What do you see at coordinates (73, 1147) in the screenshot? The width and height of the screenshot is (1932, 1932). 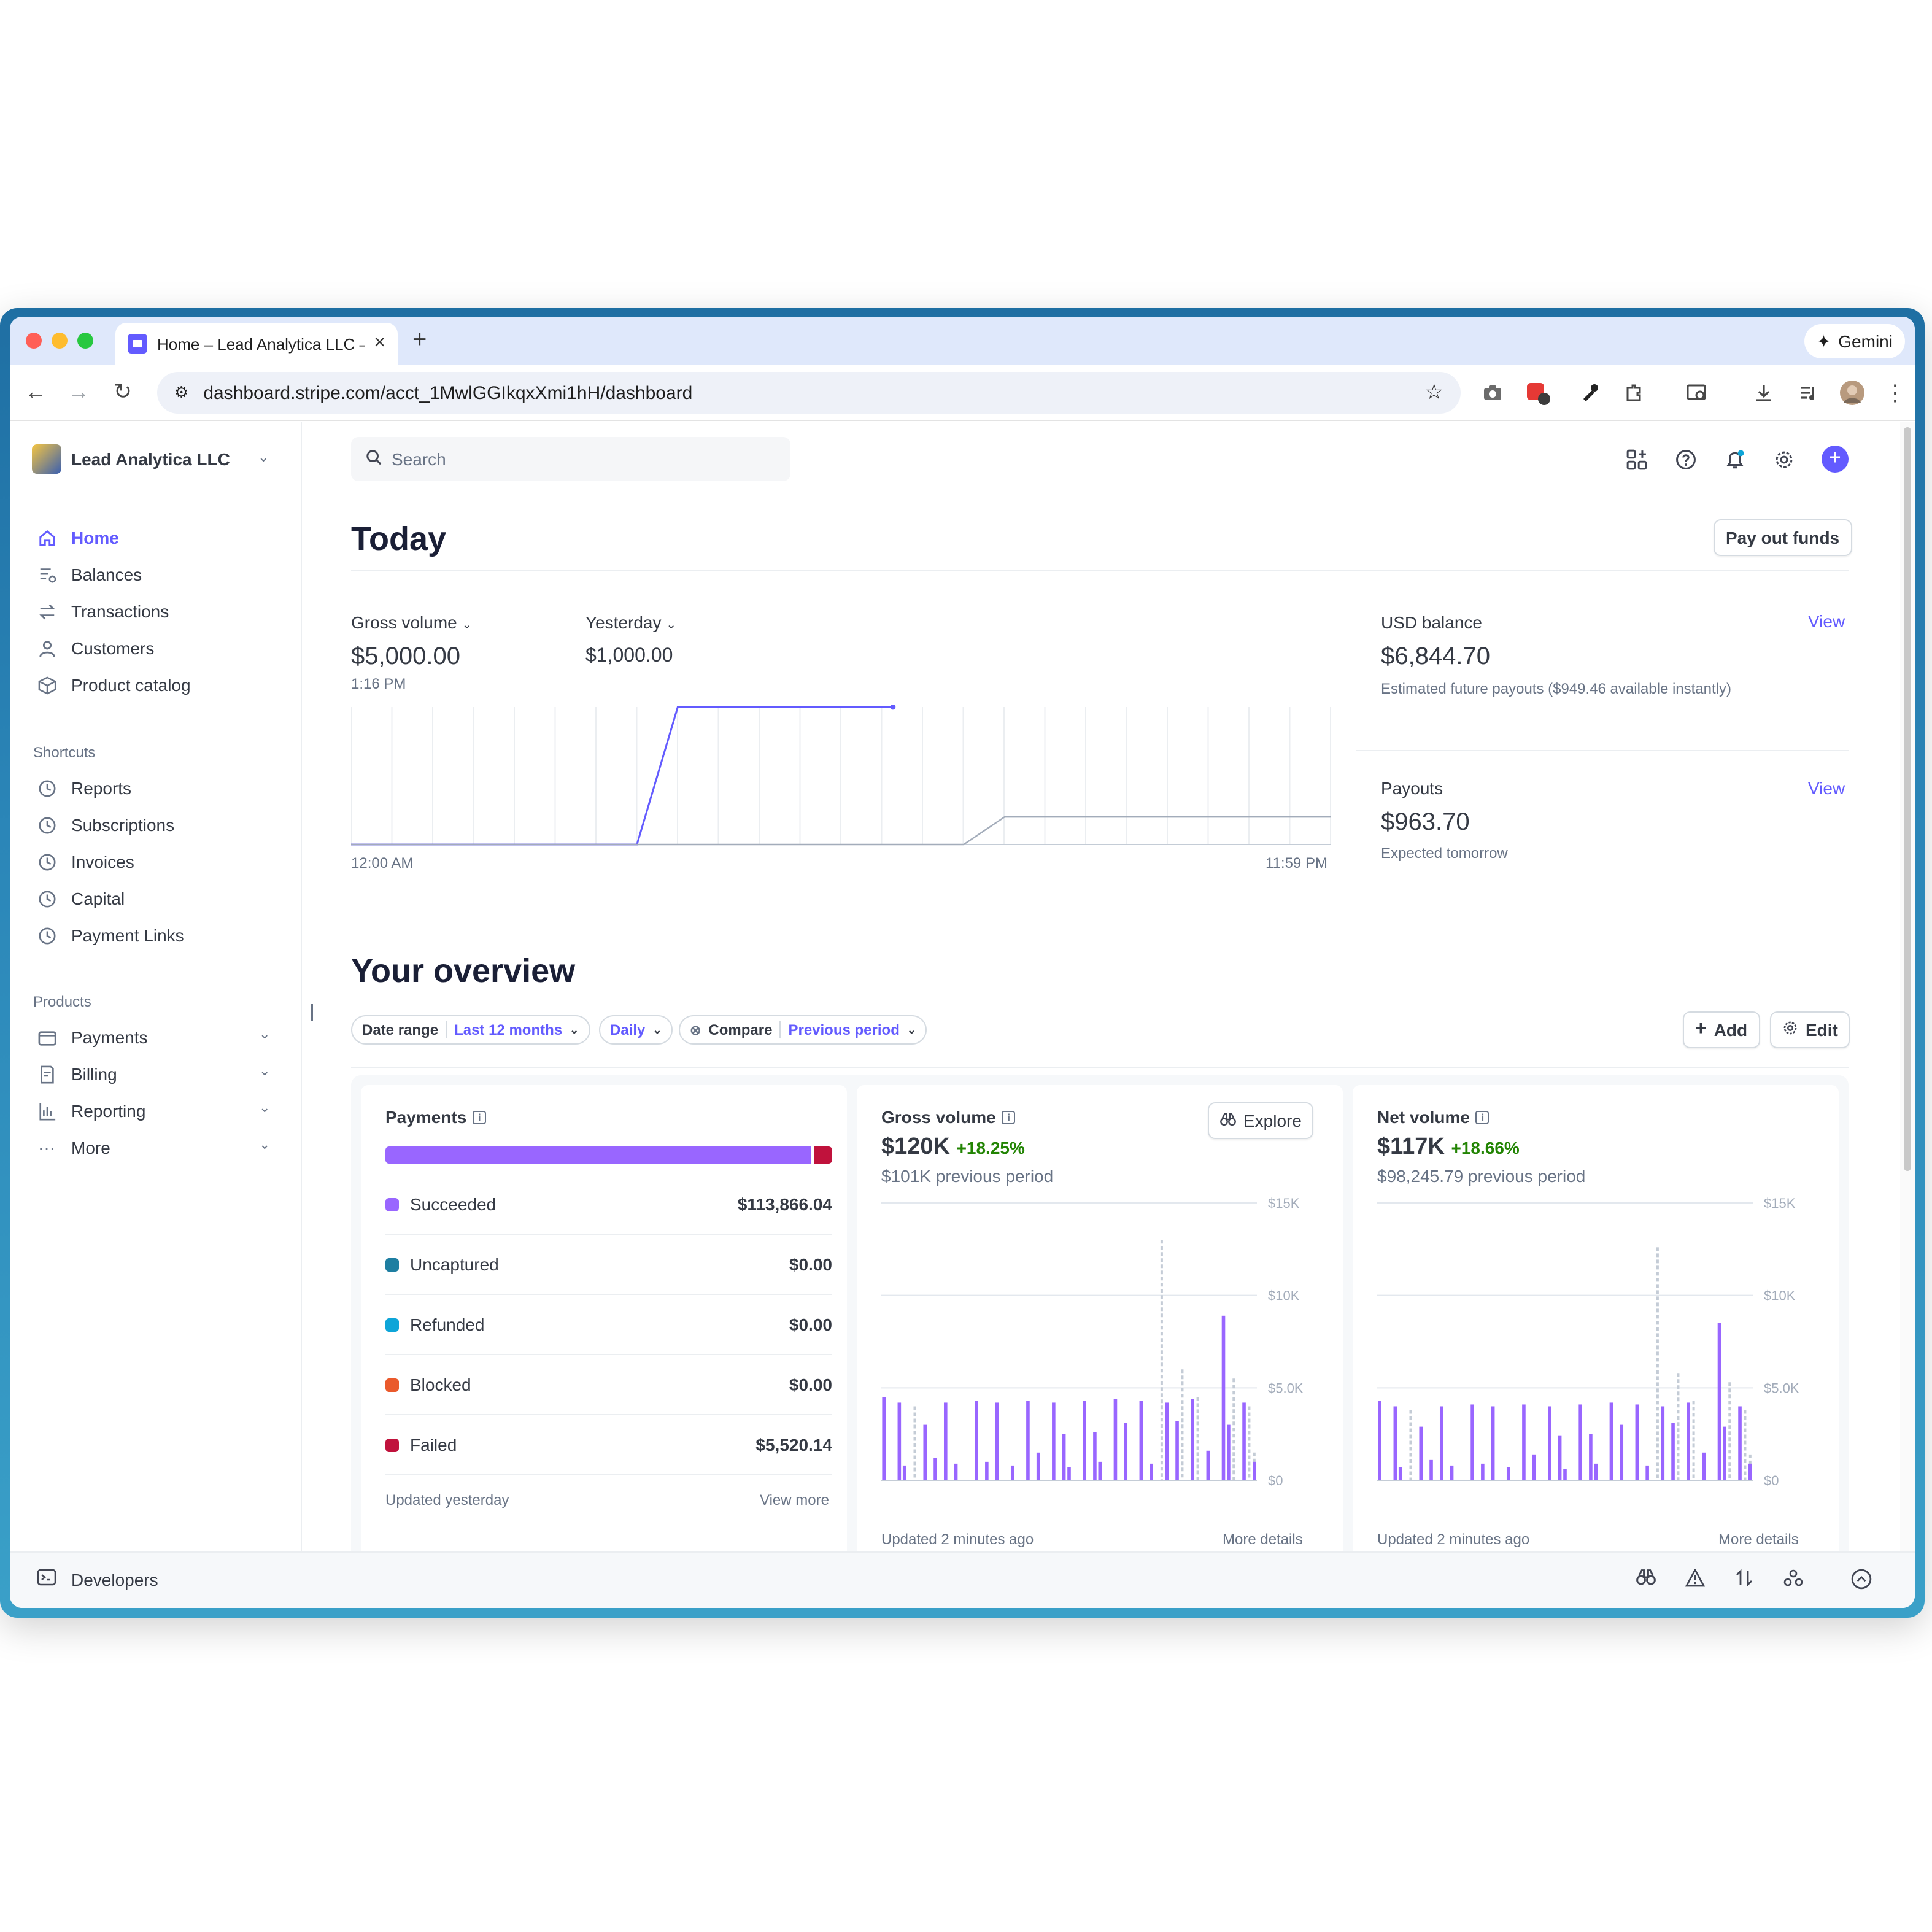 I see `product-more: ··· More` at bounding box center [73, 1147].